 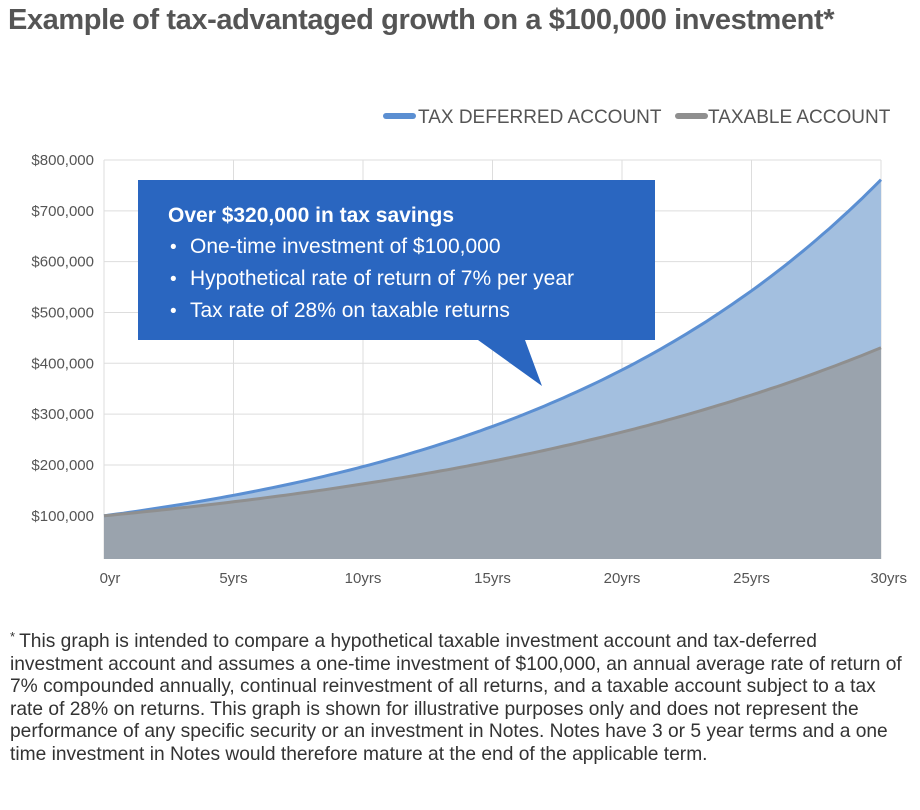 I want to click on x-tick-label-5: 25yrs, so click(x=751, y=578).